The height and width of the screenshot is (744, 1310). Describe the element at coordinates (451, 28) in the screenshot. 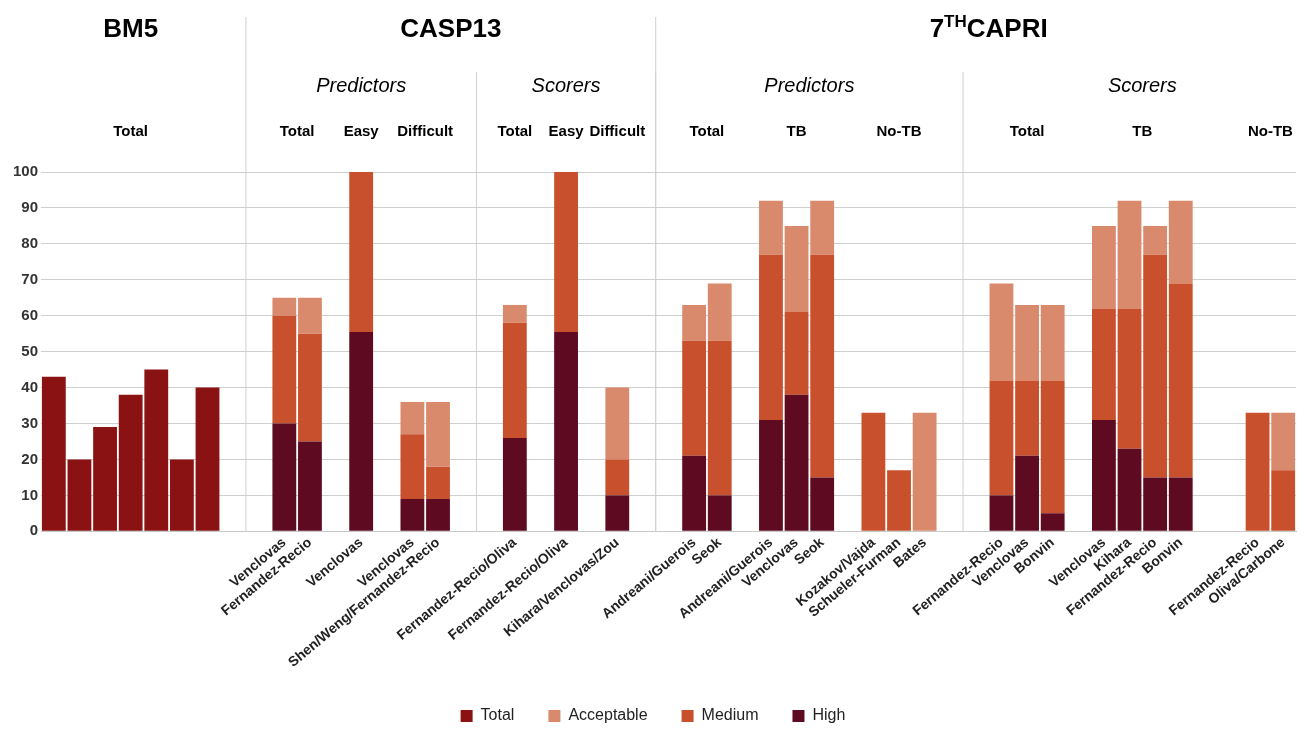

I see `text: CASP13` at that location.